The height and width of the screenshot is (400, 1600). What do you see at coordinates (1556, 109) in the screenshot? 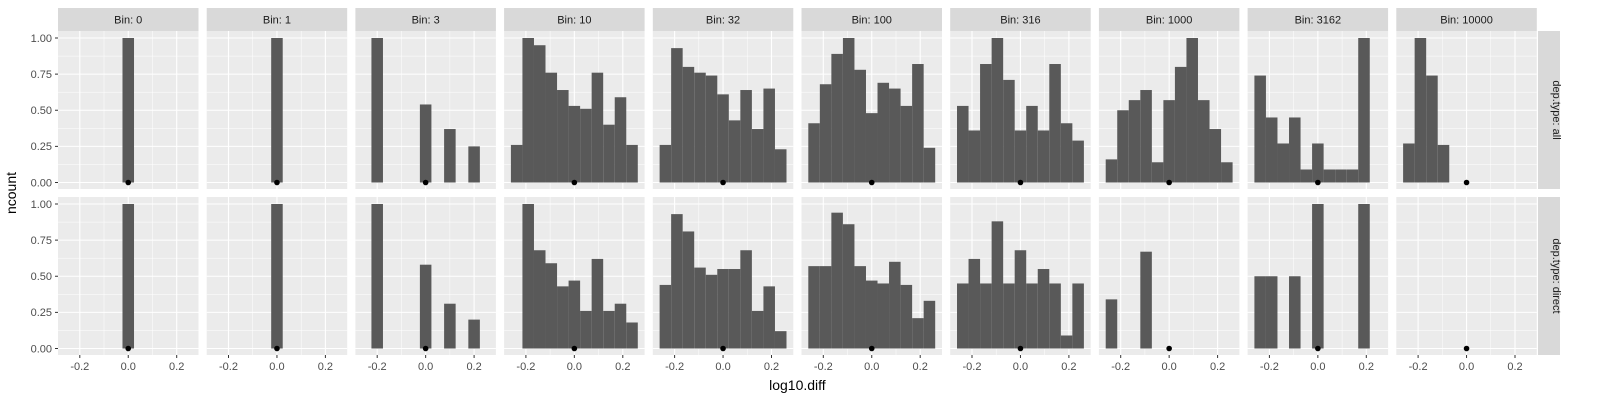
I see `facet-strip-row-label: dep.type: all` at bounding box center [1556, 109].